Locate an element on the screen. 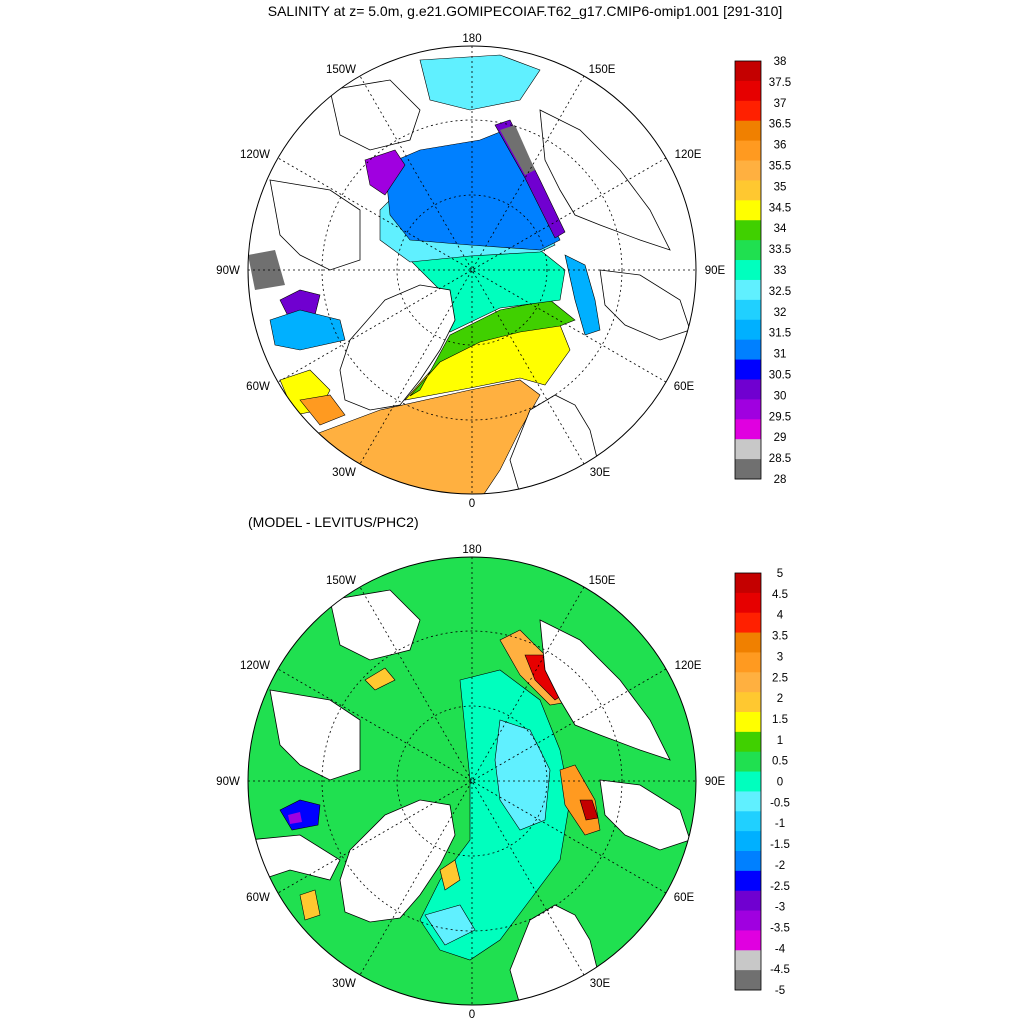 The height and width of the screenshot is (1024, 1024). lon-label: 120W is located at coordinates (255, 155).